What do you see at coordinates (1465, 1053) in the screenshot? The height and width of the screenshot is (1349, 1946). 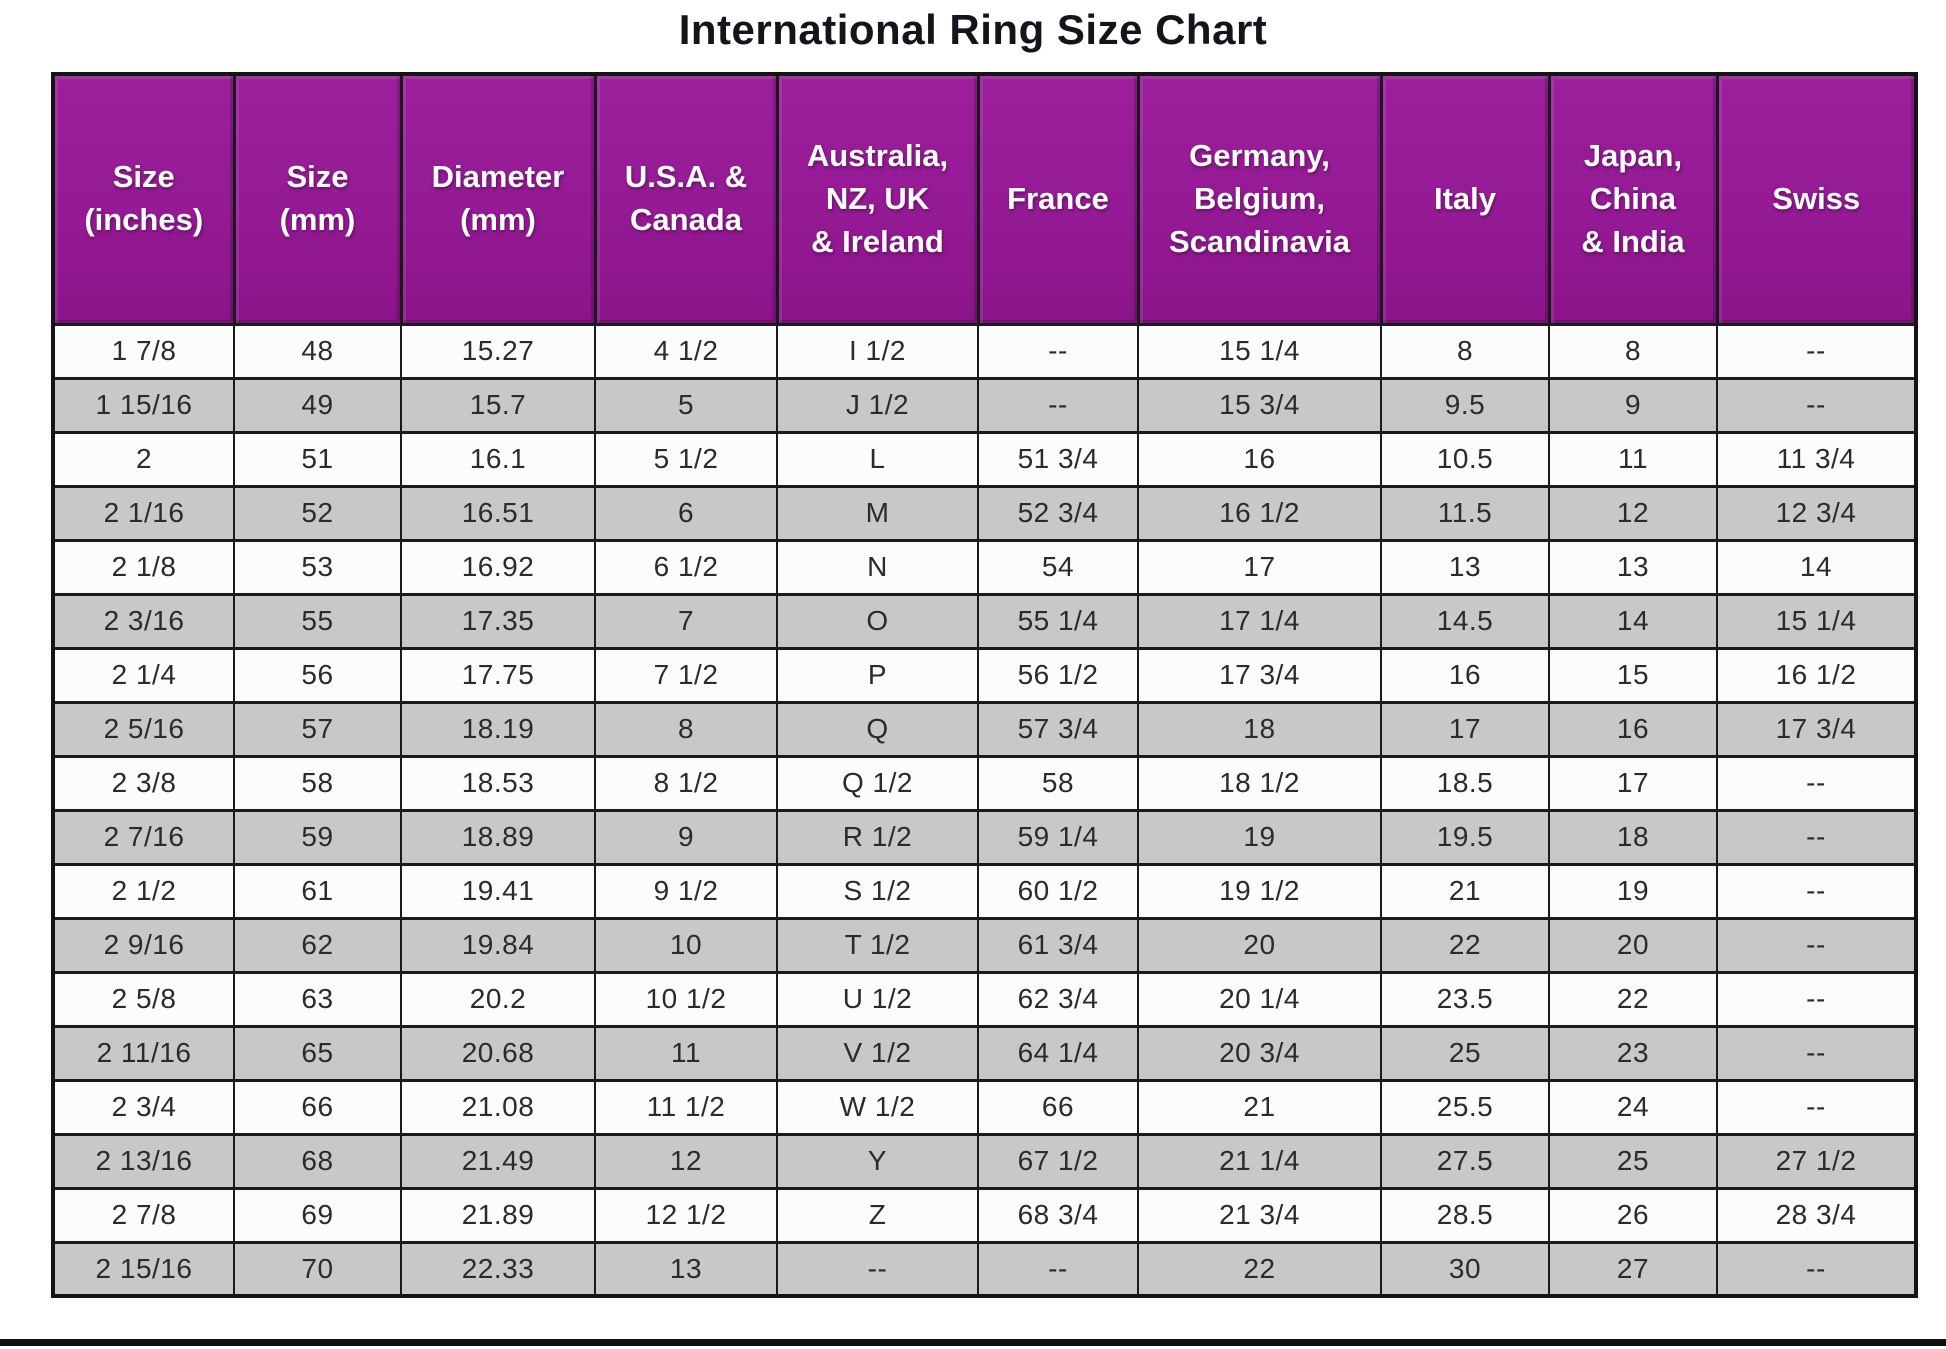 I see `cell-italy: 25` at bounding box center [1465, 1053].